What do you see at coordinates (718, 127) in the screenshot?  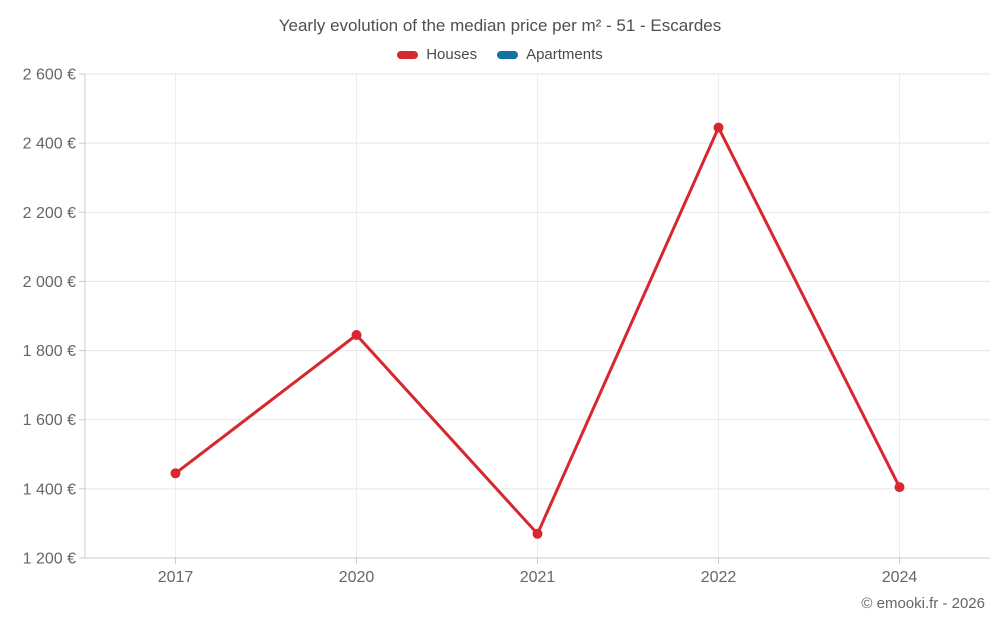 I see `data-point-houses-2022` at bounding box center [718, 127].